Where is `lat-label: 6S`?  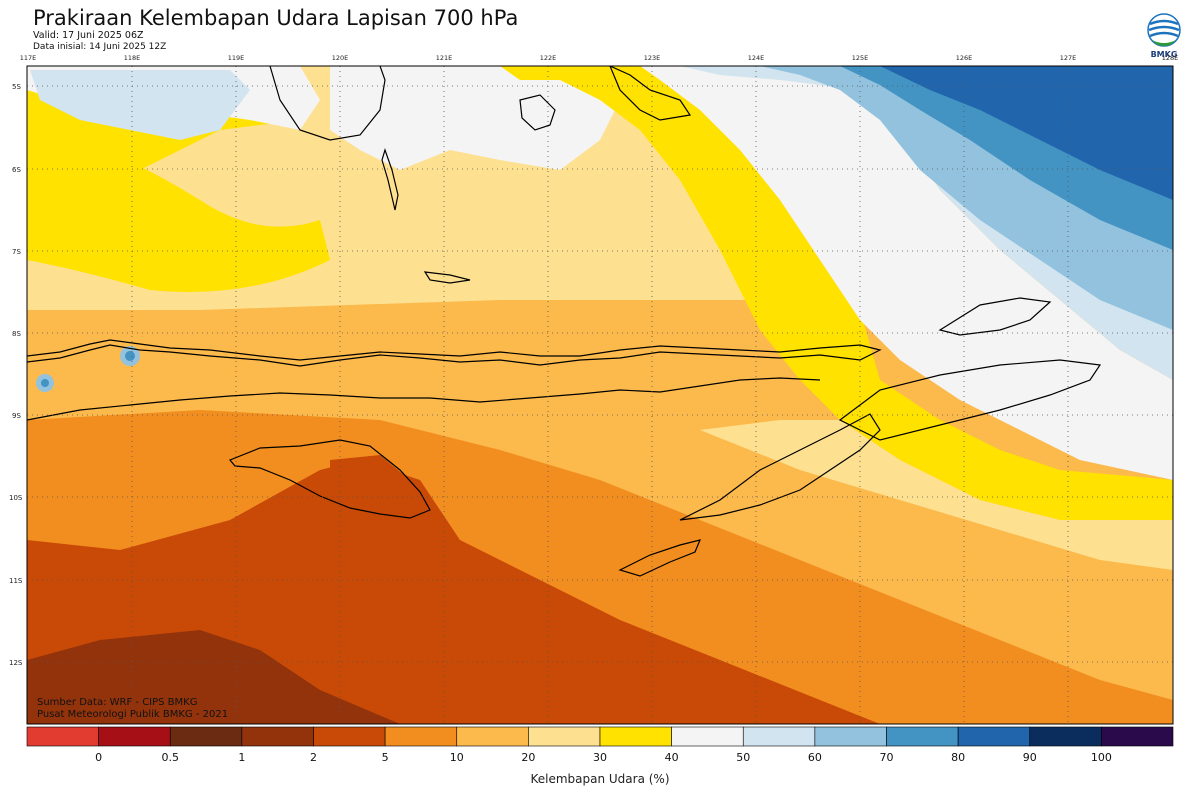
lat-label: 6S is located at coordinates (16, 170).